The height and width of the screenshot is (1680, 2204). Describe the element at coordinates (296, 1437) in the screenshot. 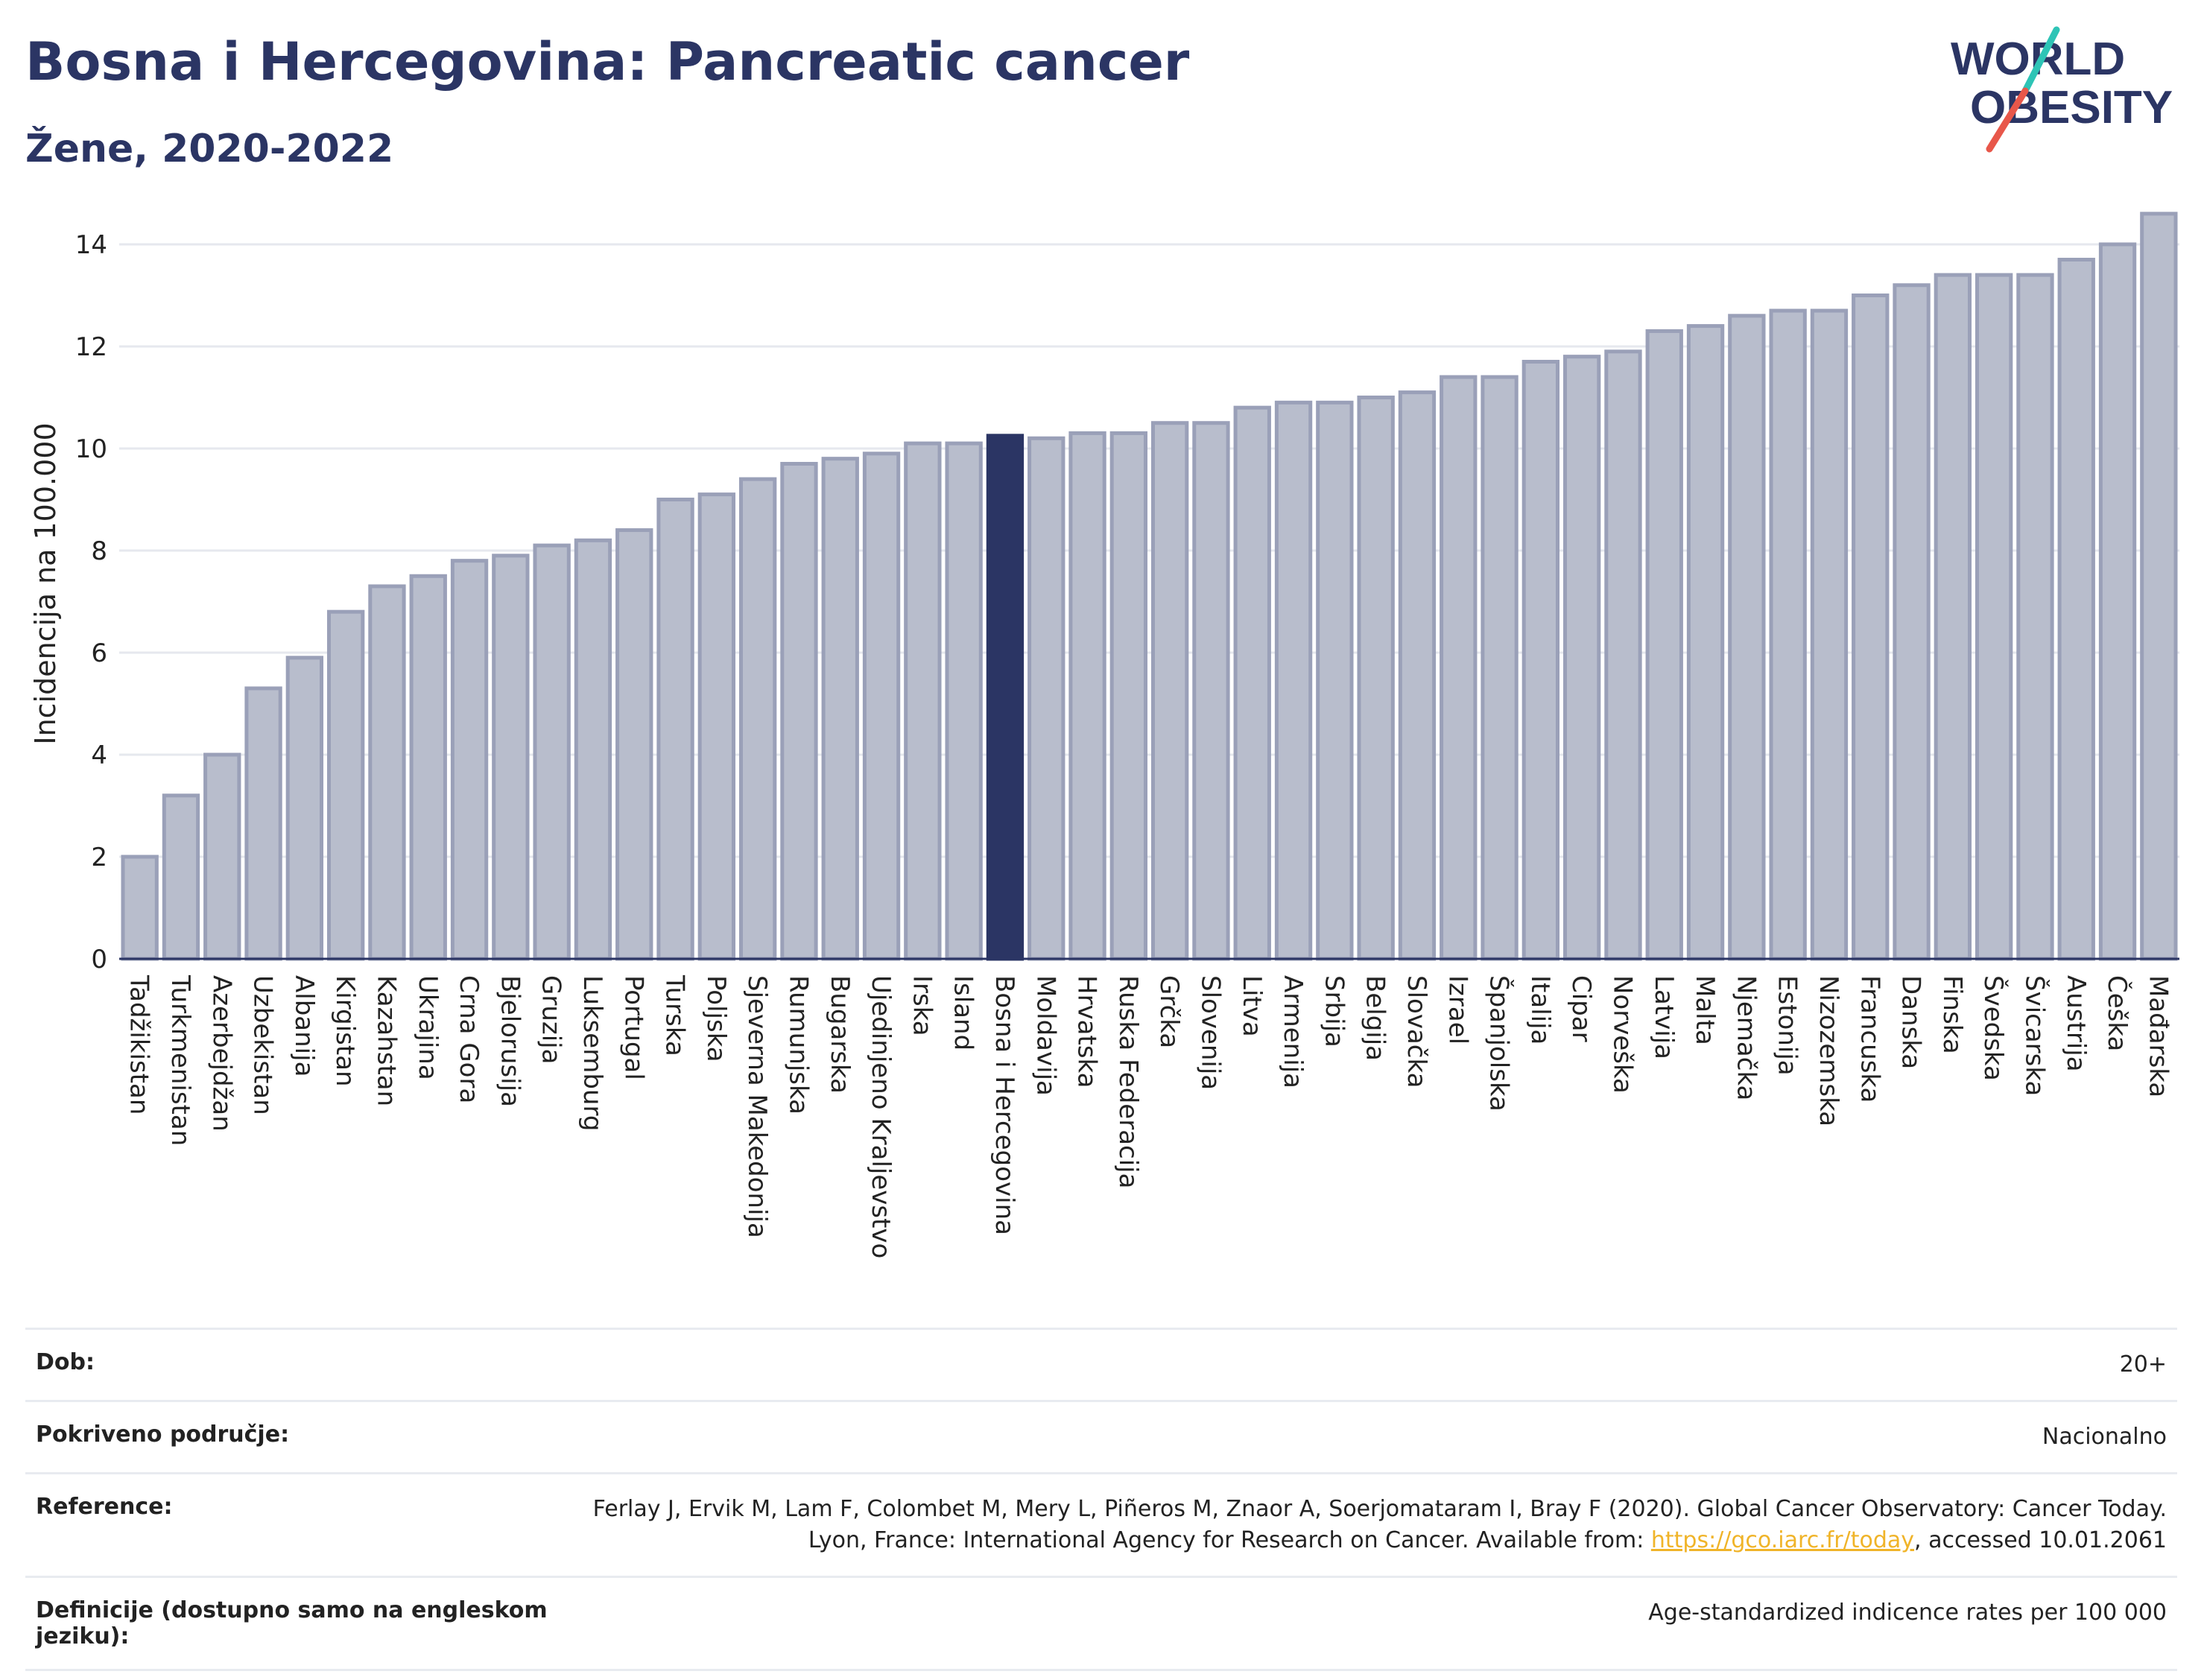

I see `footer-key: Pokriveno područje:` at that location.